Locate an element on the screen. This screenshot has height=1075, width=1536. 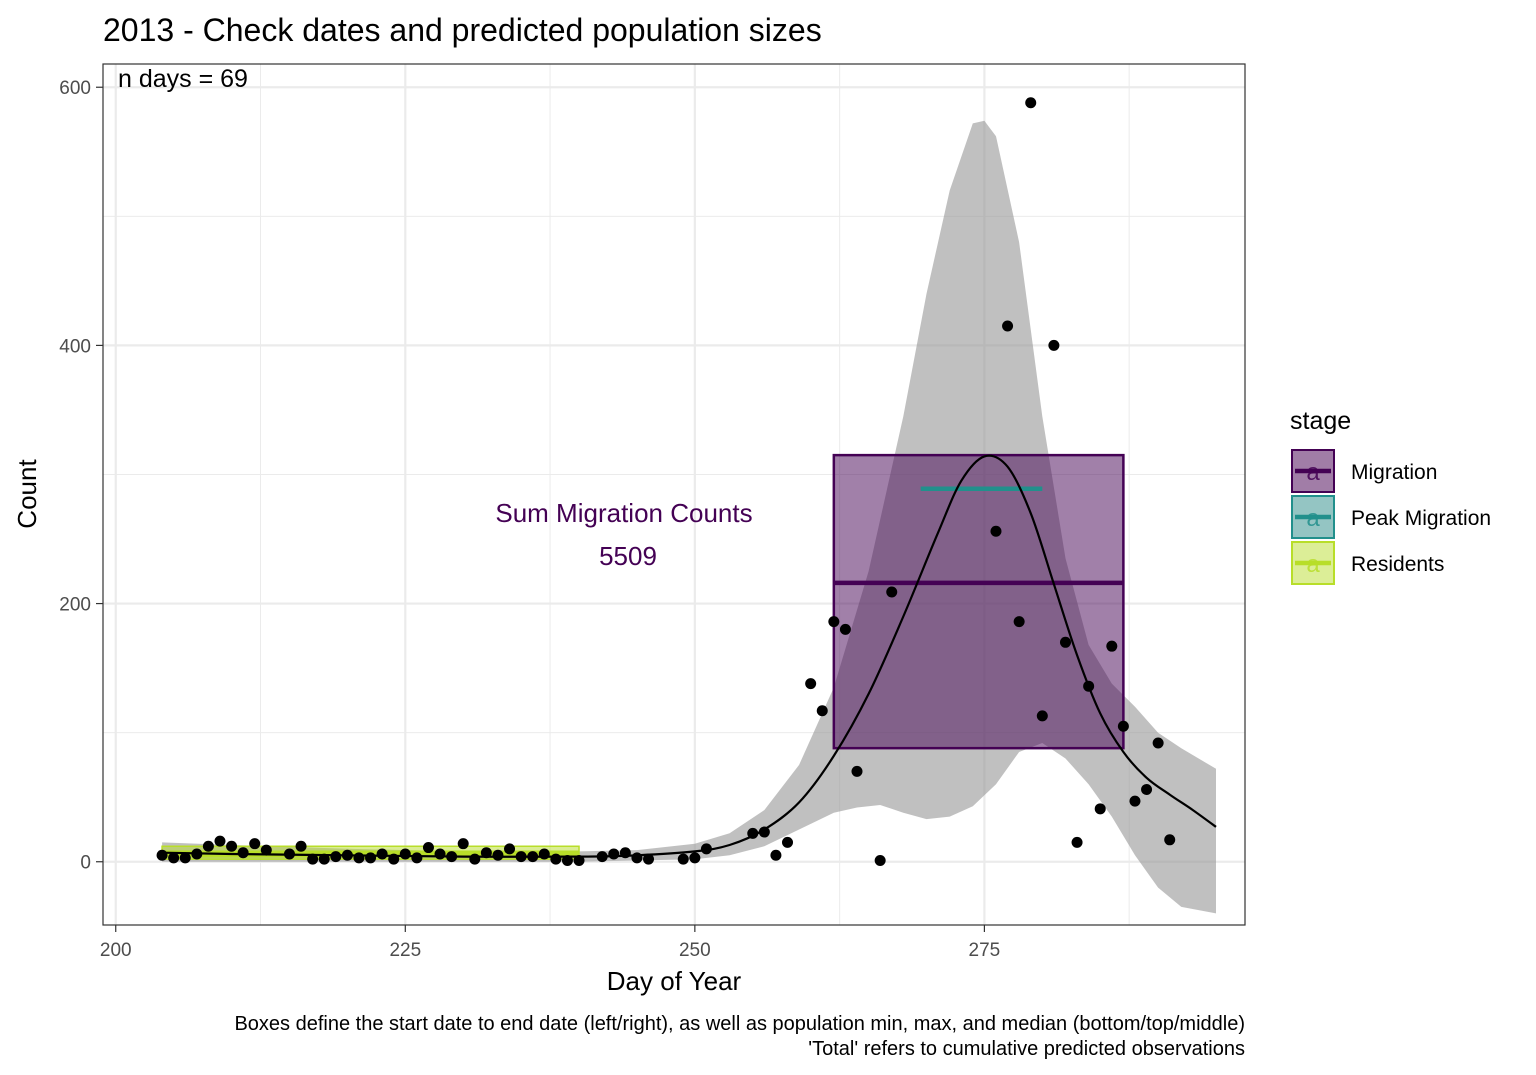
x-tick-label: 225 is located at coordinates (405, 950).